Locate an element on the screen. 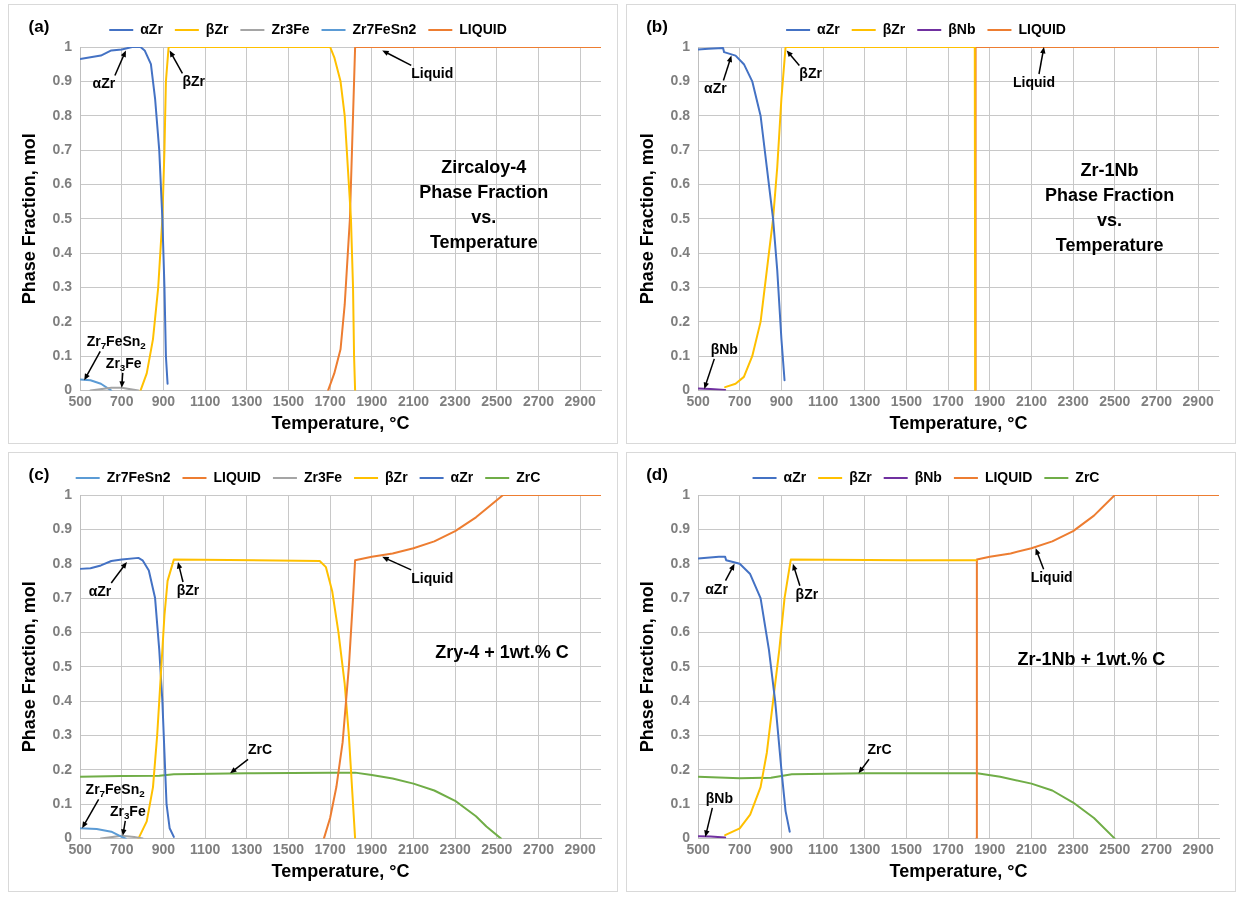 The width and height of the screenshot is (1237, 897). annotation: Zr-1Nb + 1wt.% C is located at coordinates (1091, 658).